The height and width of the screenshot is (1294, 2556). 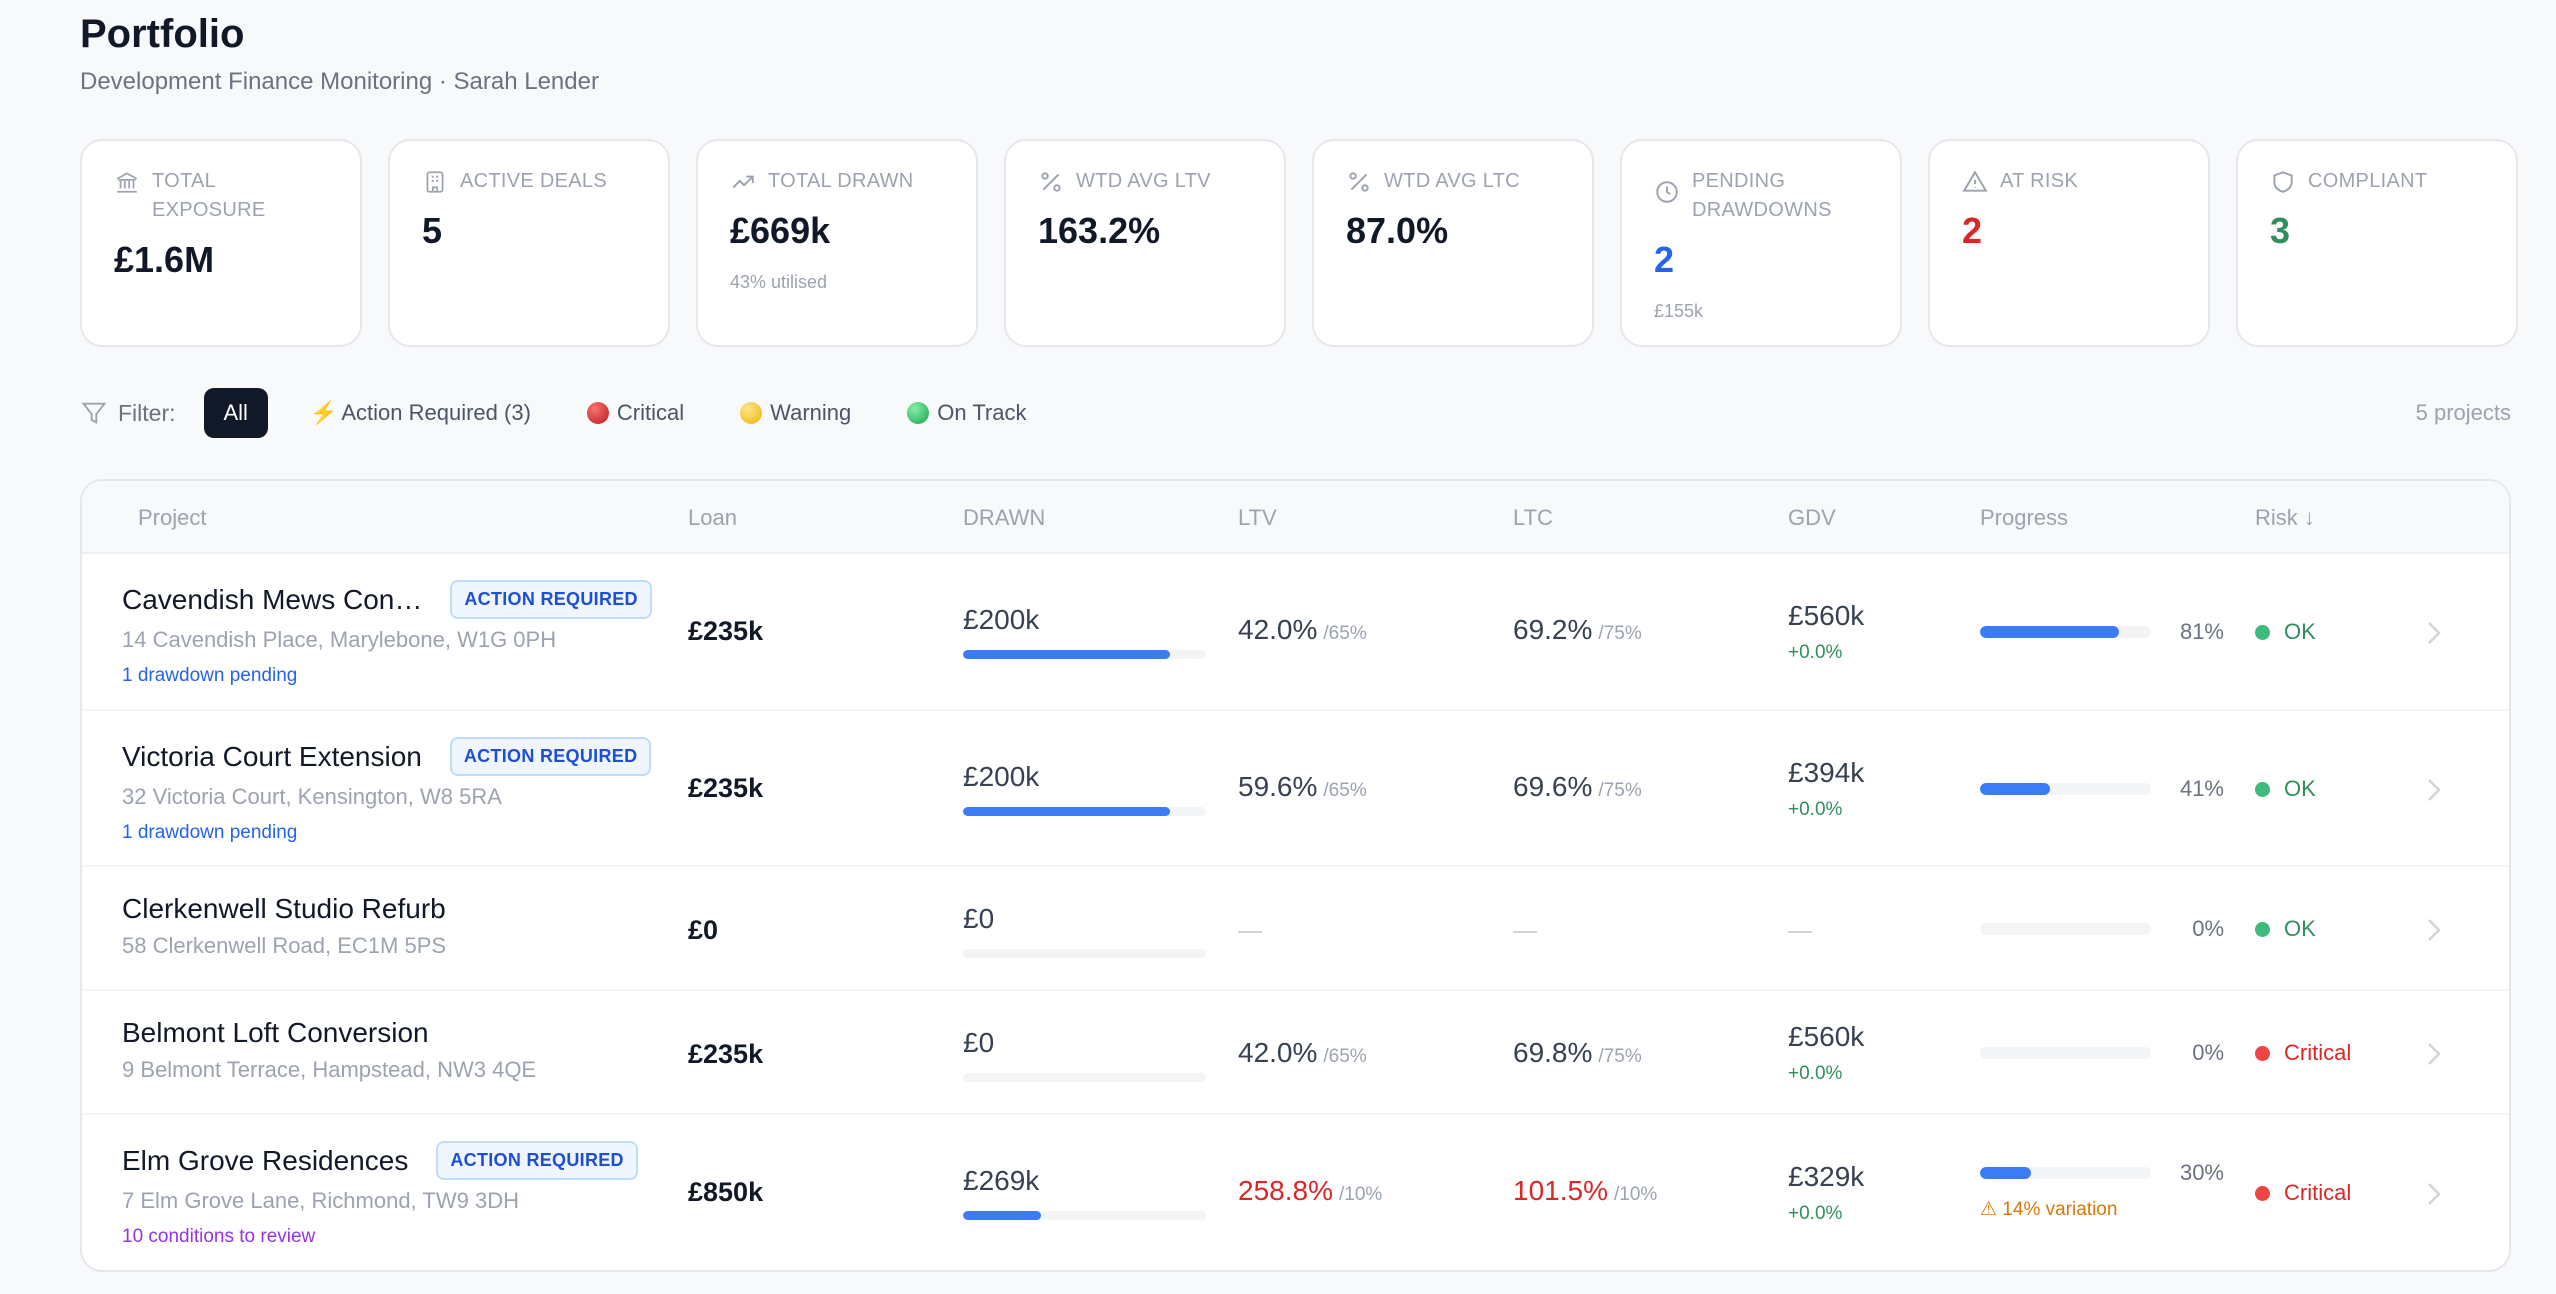 What do you see at coordinates (436, 412) in the screenshot?
I see `chip-label: Action Required (3)` at bounding box center [436, 412].